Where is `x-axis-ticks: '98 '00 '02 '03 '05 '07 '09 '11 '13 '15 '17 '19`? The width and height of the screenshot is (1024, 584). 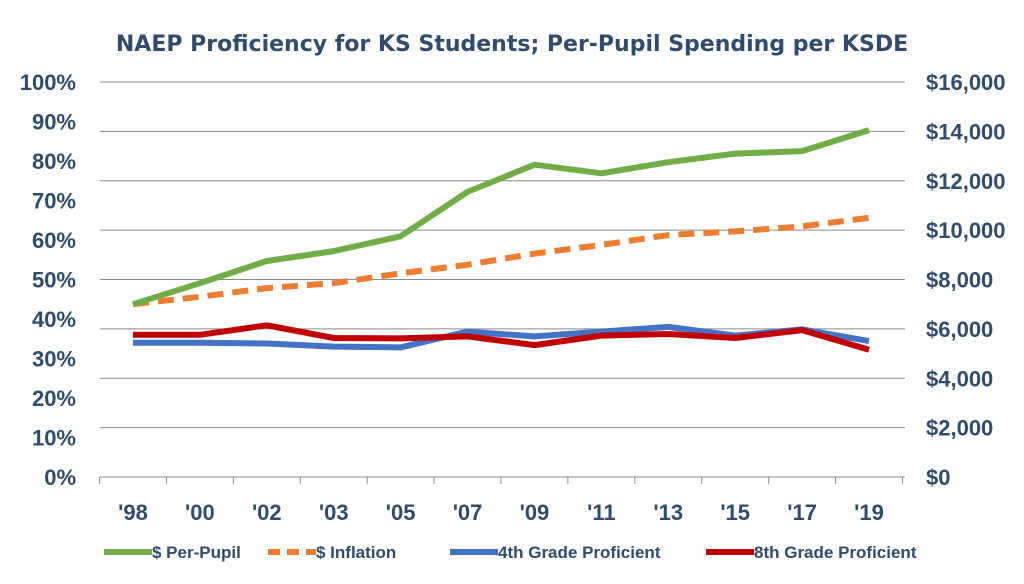
x-axis-ticks: '98 '00 '02 '03 '05 '07 '09 '11 '13 '15 '17 '19 is located at coordinates (501, 512).